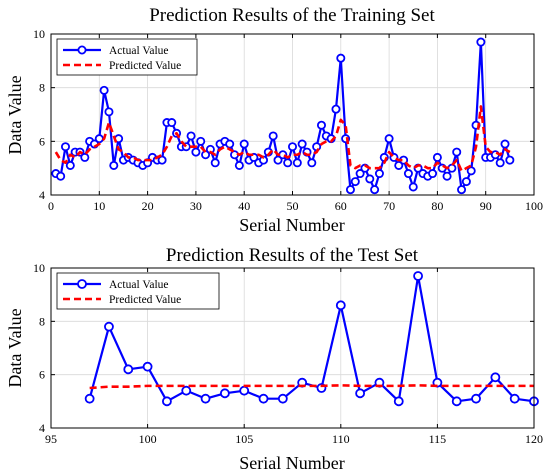 The image size is (550, 473). Describe the element at coordinates (82, 50) in the screenshot. I see `legend-actual-marker` at that location.